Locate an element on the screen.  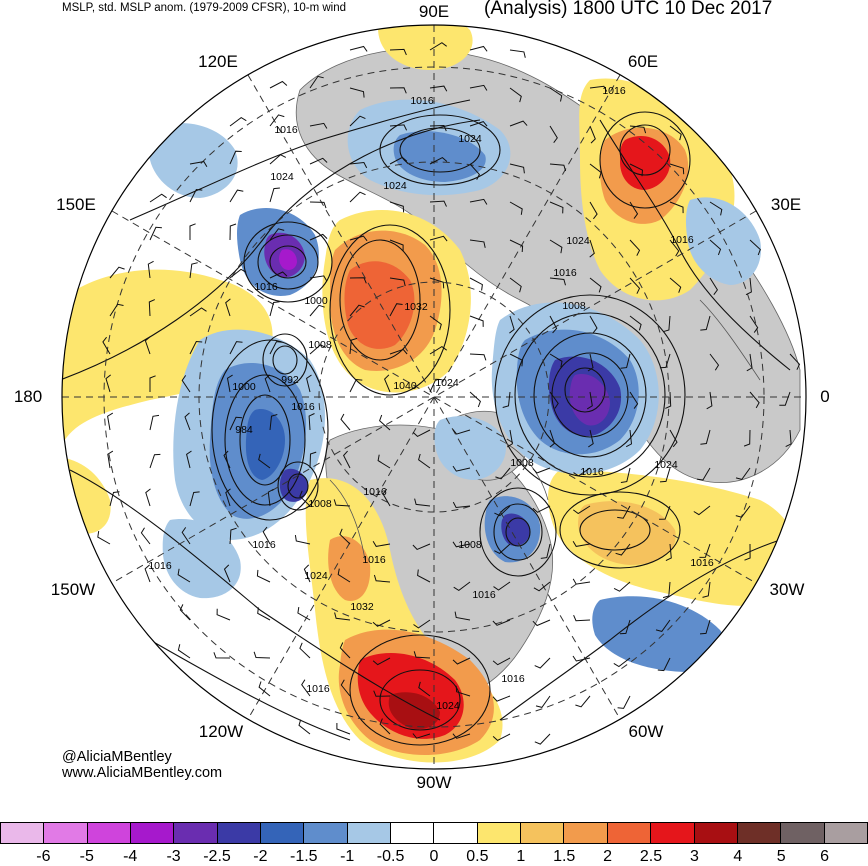
lon-label-30w: 30W is located at coordinates (787, 589).